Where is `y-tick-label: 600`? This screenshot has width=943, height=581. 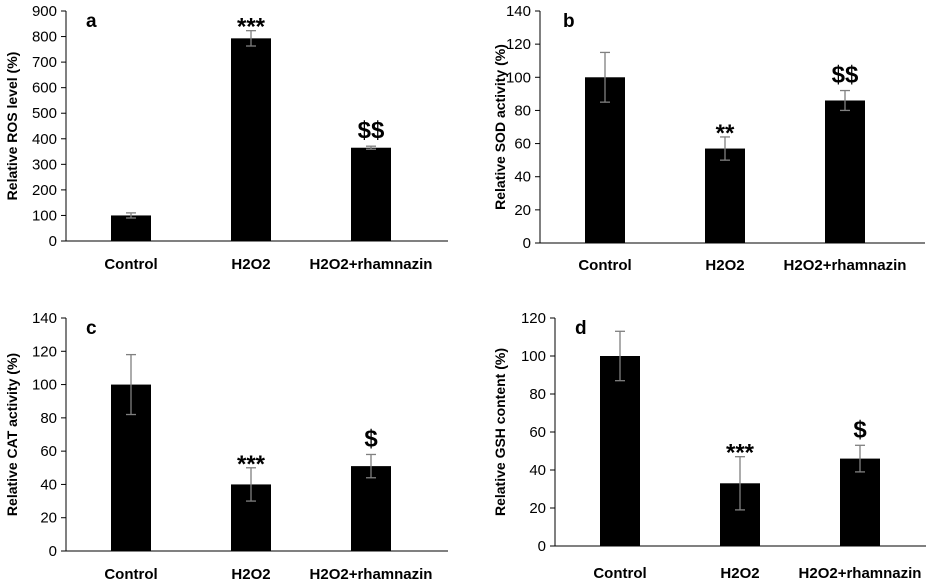 y-tick-label: 600 is located at coordinates (44, 88).